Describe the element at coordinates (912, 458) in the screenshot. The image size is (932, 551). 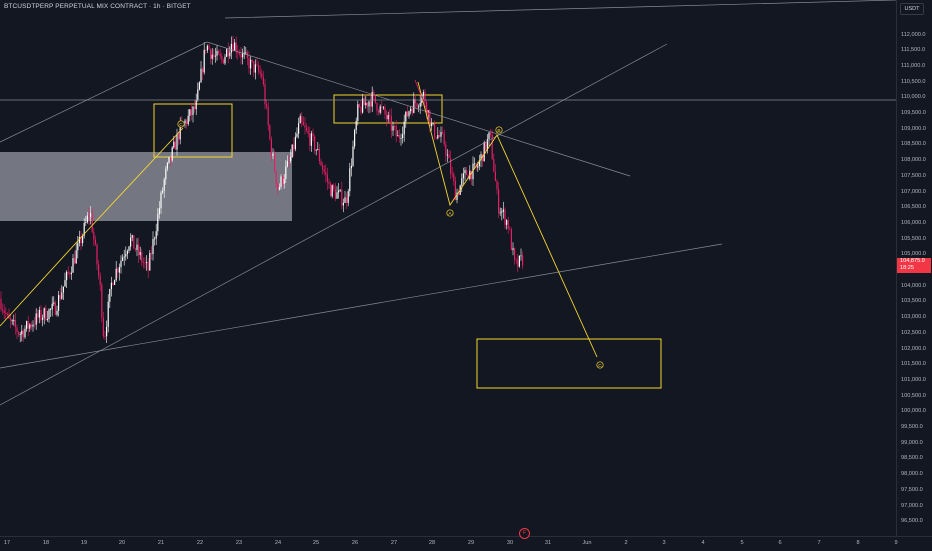
I see `price-tick: 98,500.0` at that location.